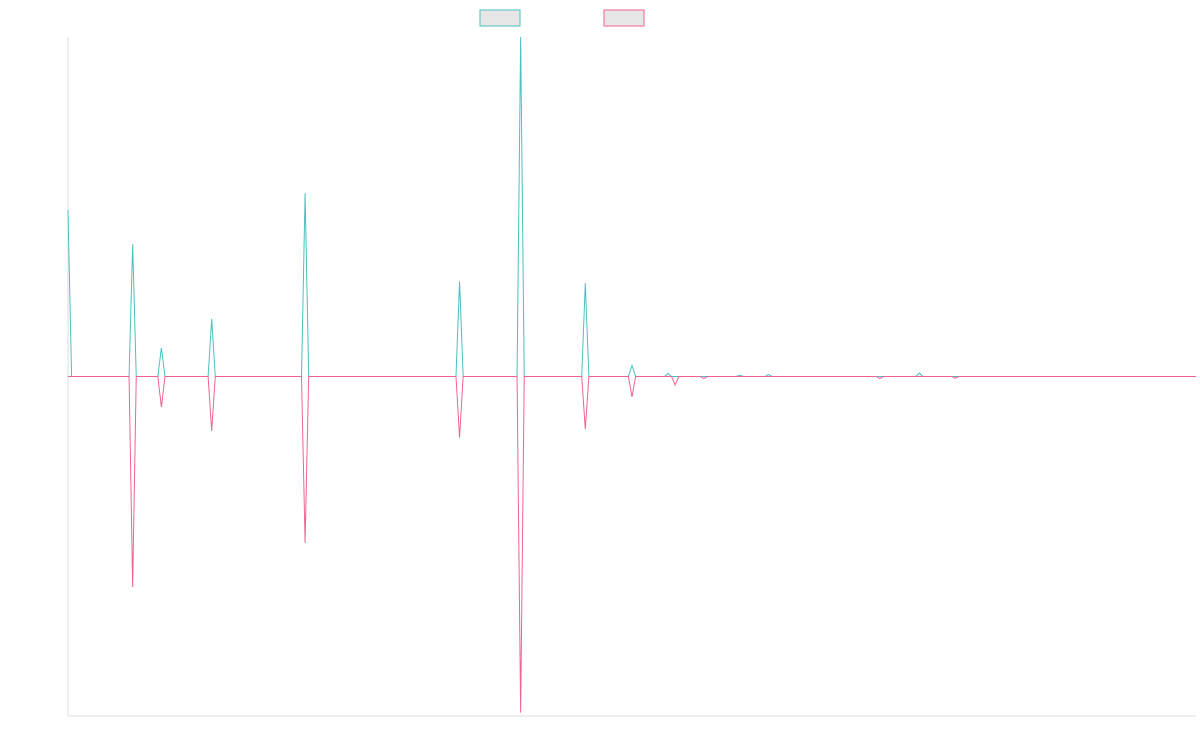 This screenshot has width=1200, height=750. Describe the element at coordinates (624, 18) in the screenshot. I see `legend-swatch-pink` at that location.